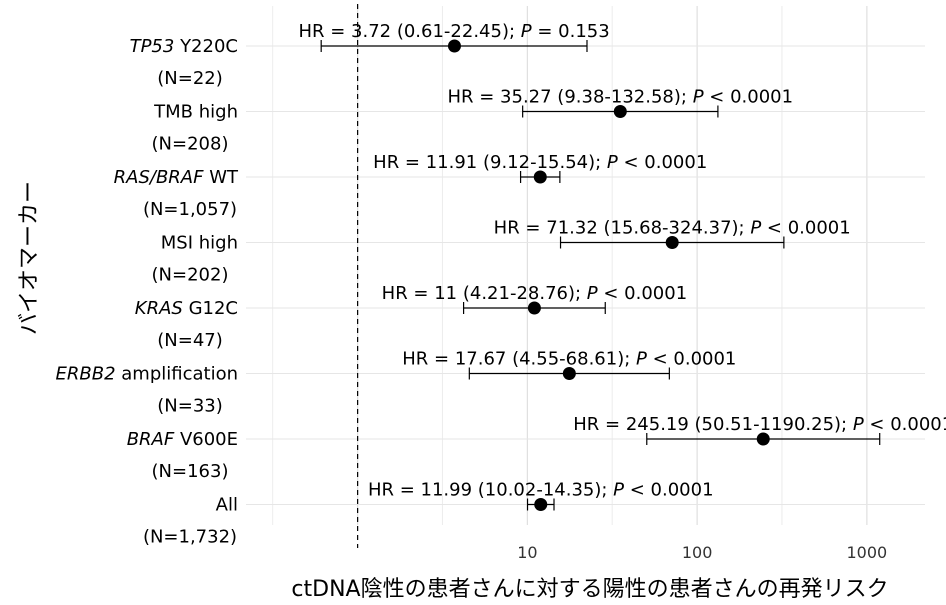 This screenshot has width=946, height=605. What do you see at coordinates (490, 490) in the screenshot?
I see `hr-annotation-estimate: HR = 11.99 (10.02-14.35);` at bounding box center [490, 490].